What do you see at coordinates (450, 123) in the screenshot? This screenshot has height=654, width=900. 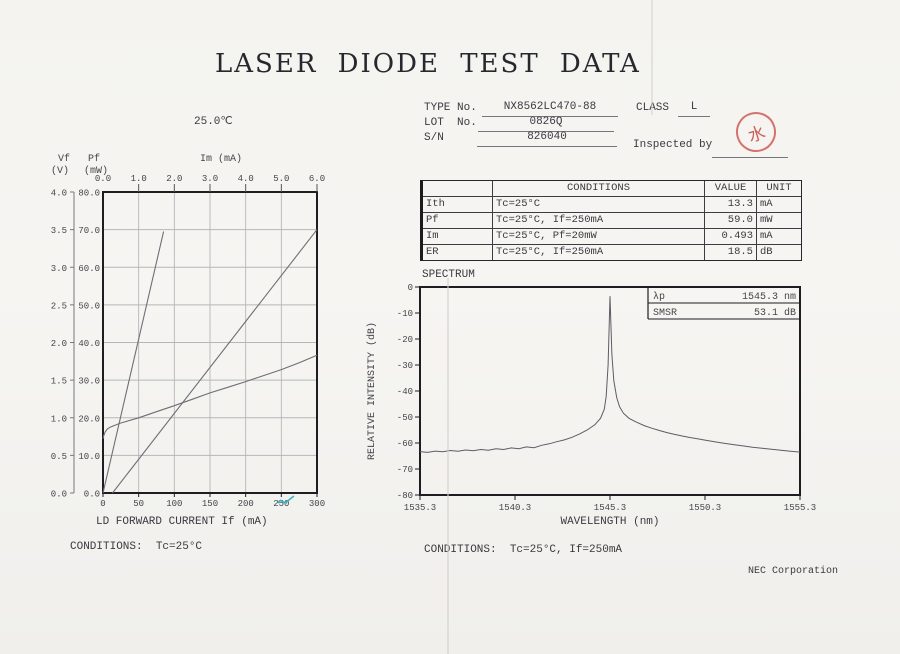 I see `lot-no-label: LOT No.` at bounding box center [450, 123].